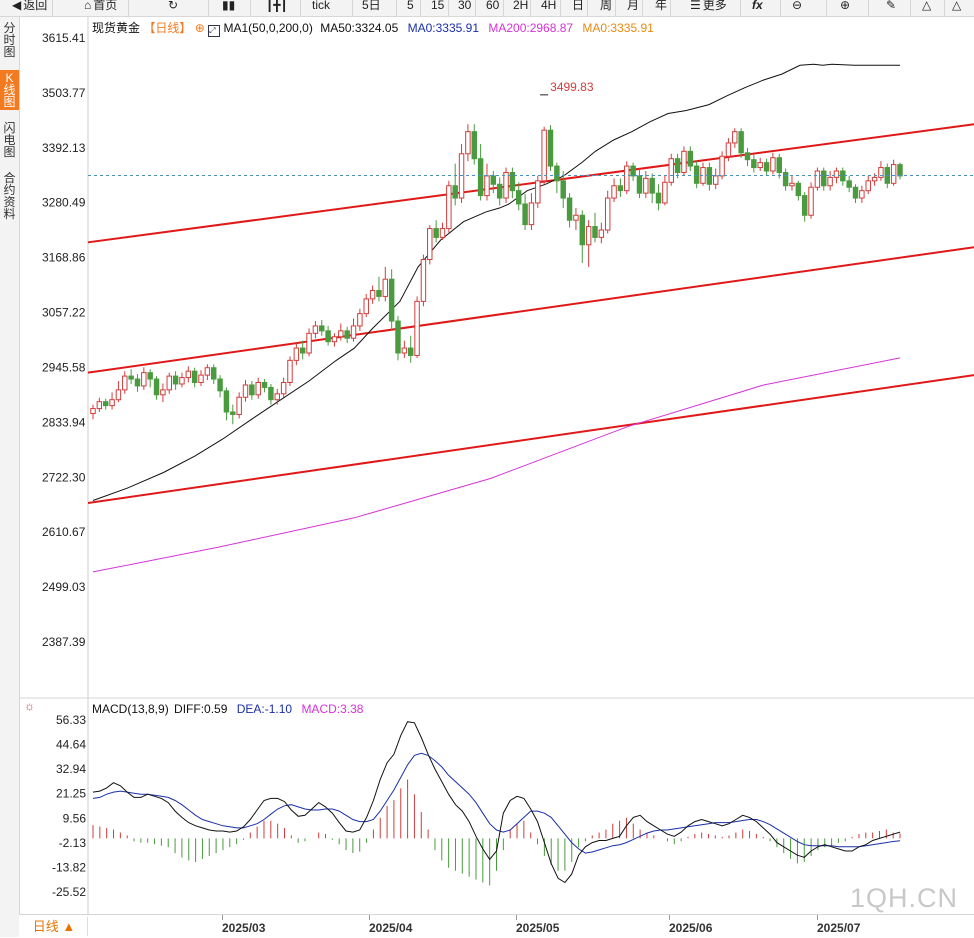 Image resolution: width=974 pixels, height=938 pixels. Describe the element at coordinates (956, 8) in the screenshot. I see `toolbar-collapse-button: △` at that location.